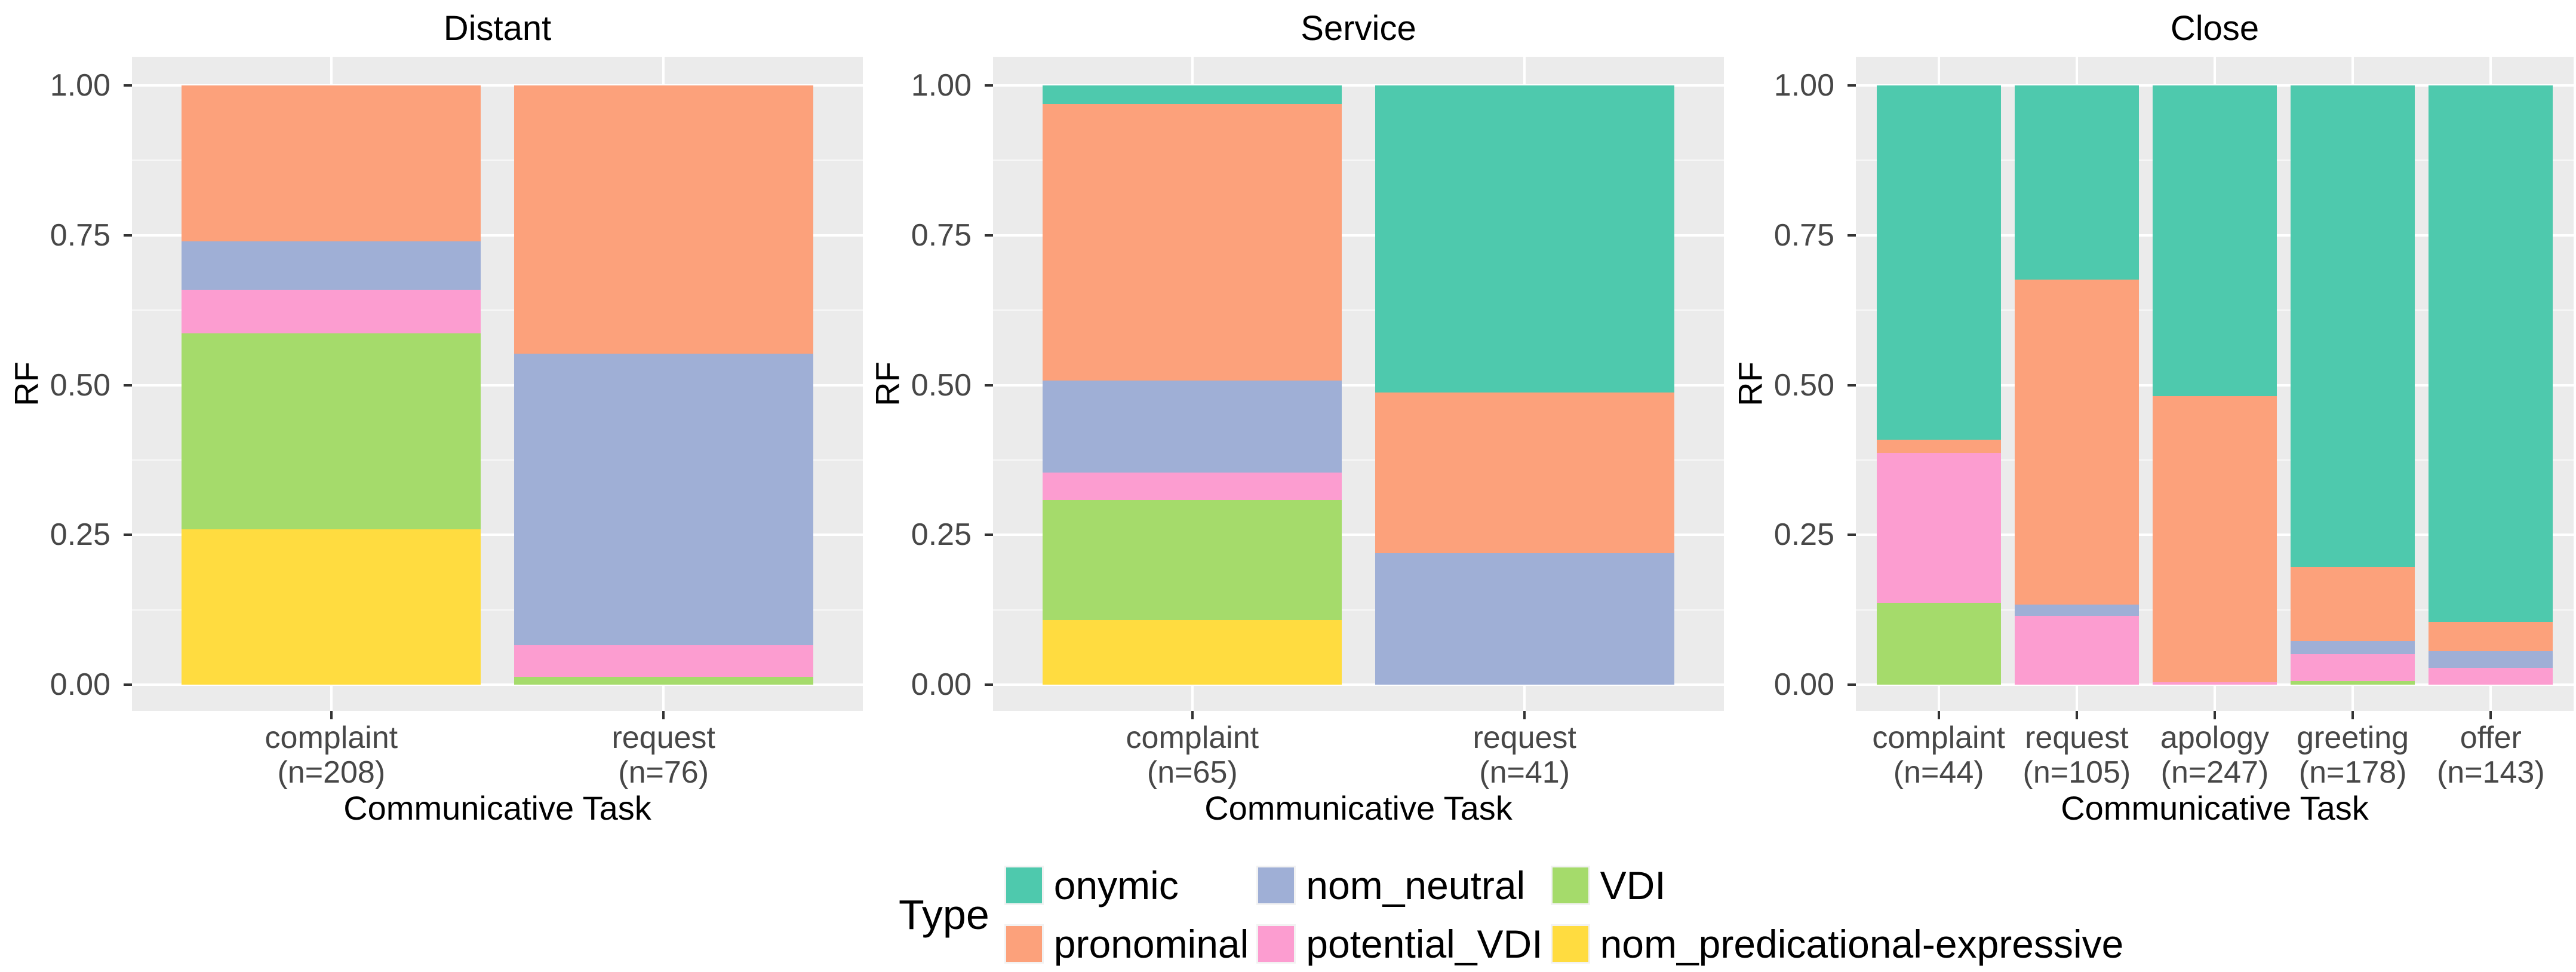 This screenshot has width=2576, height=972. Describe the element at coordinates (944, 914) in the screenshot. I see `legend-title: Type` at that location.